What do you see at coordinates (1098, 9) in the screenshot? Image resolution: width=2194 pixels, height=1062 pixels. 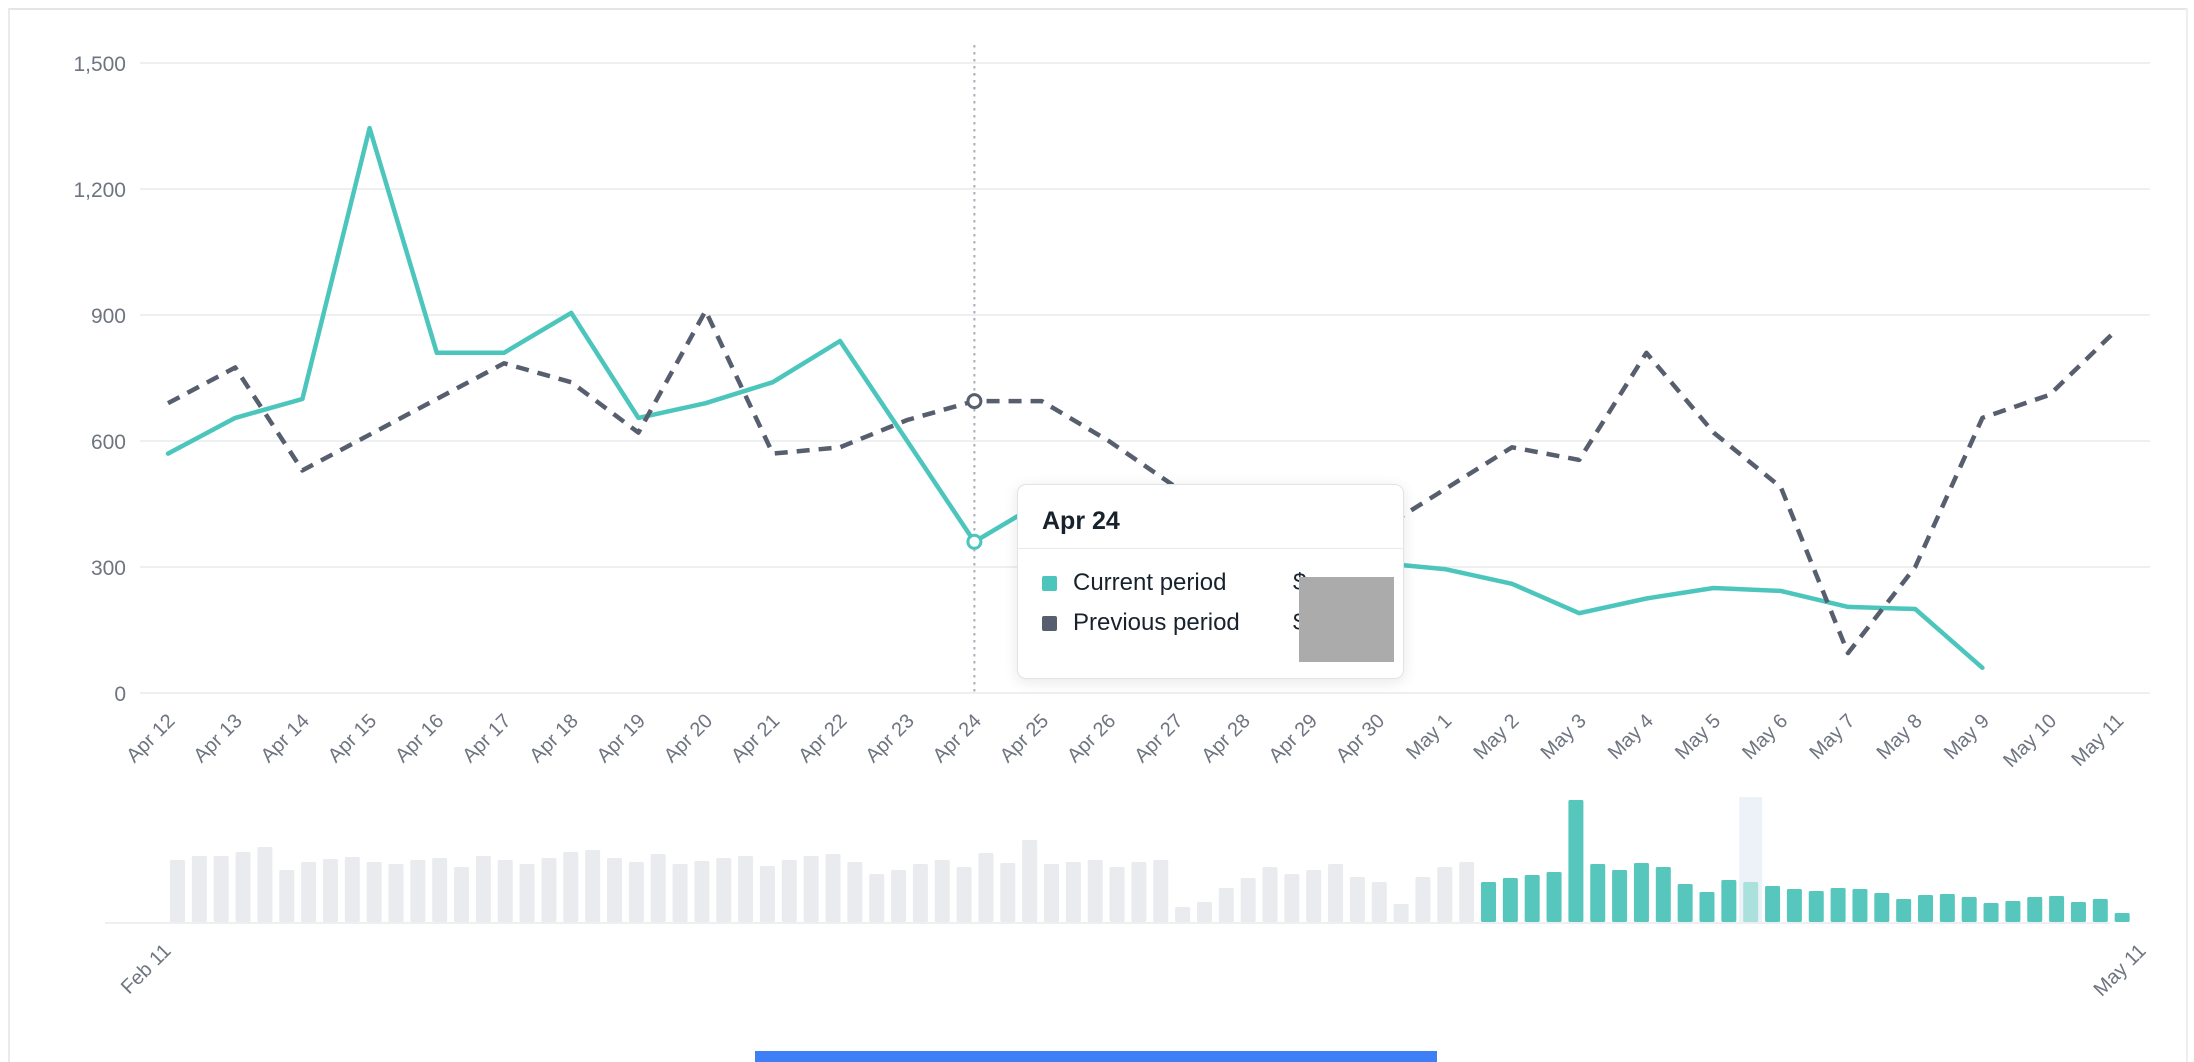 I see `card-top-border` at bounding box center [1098, 9].